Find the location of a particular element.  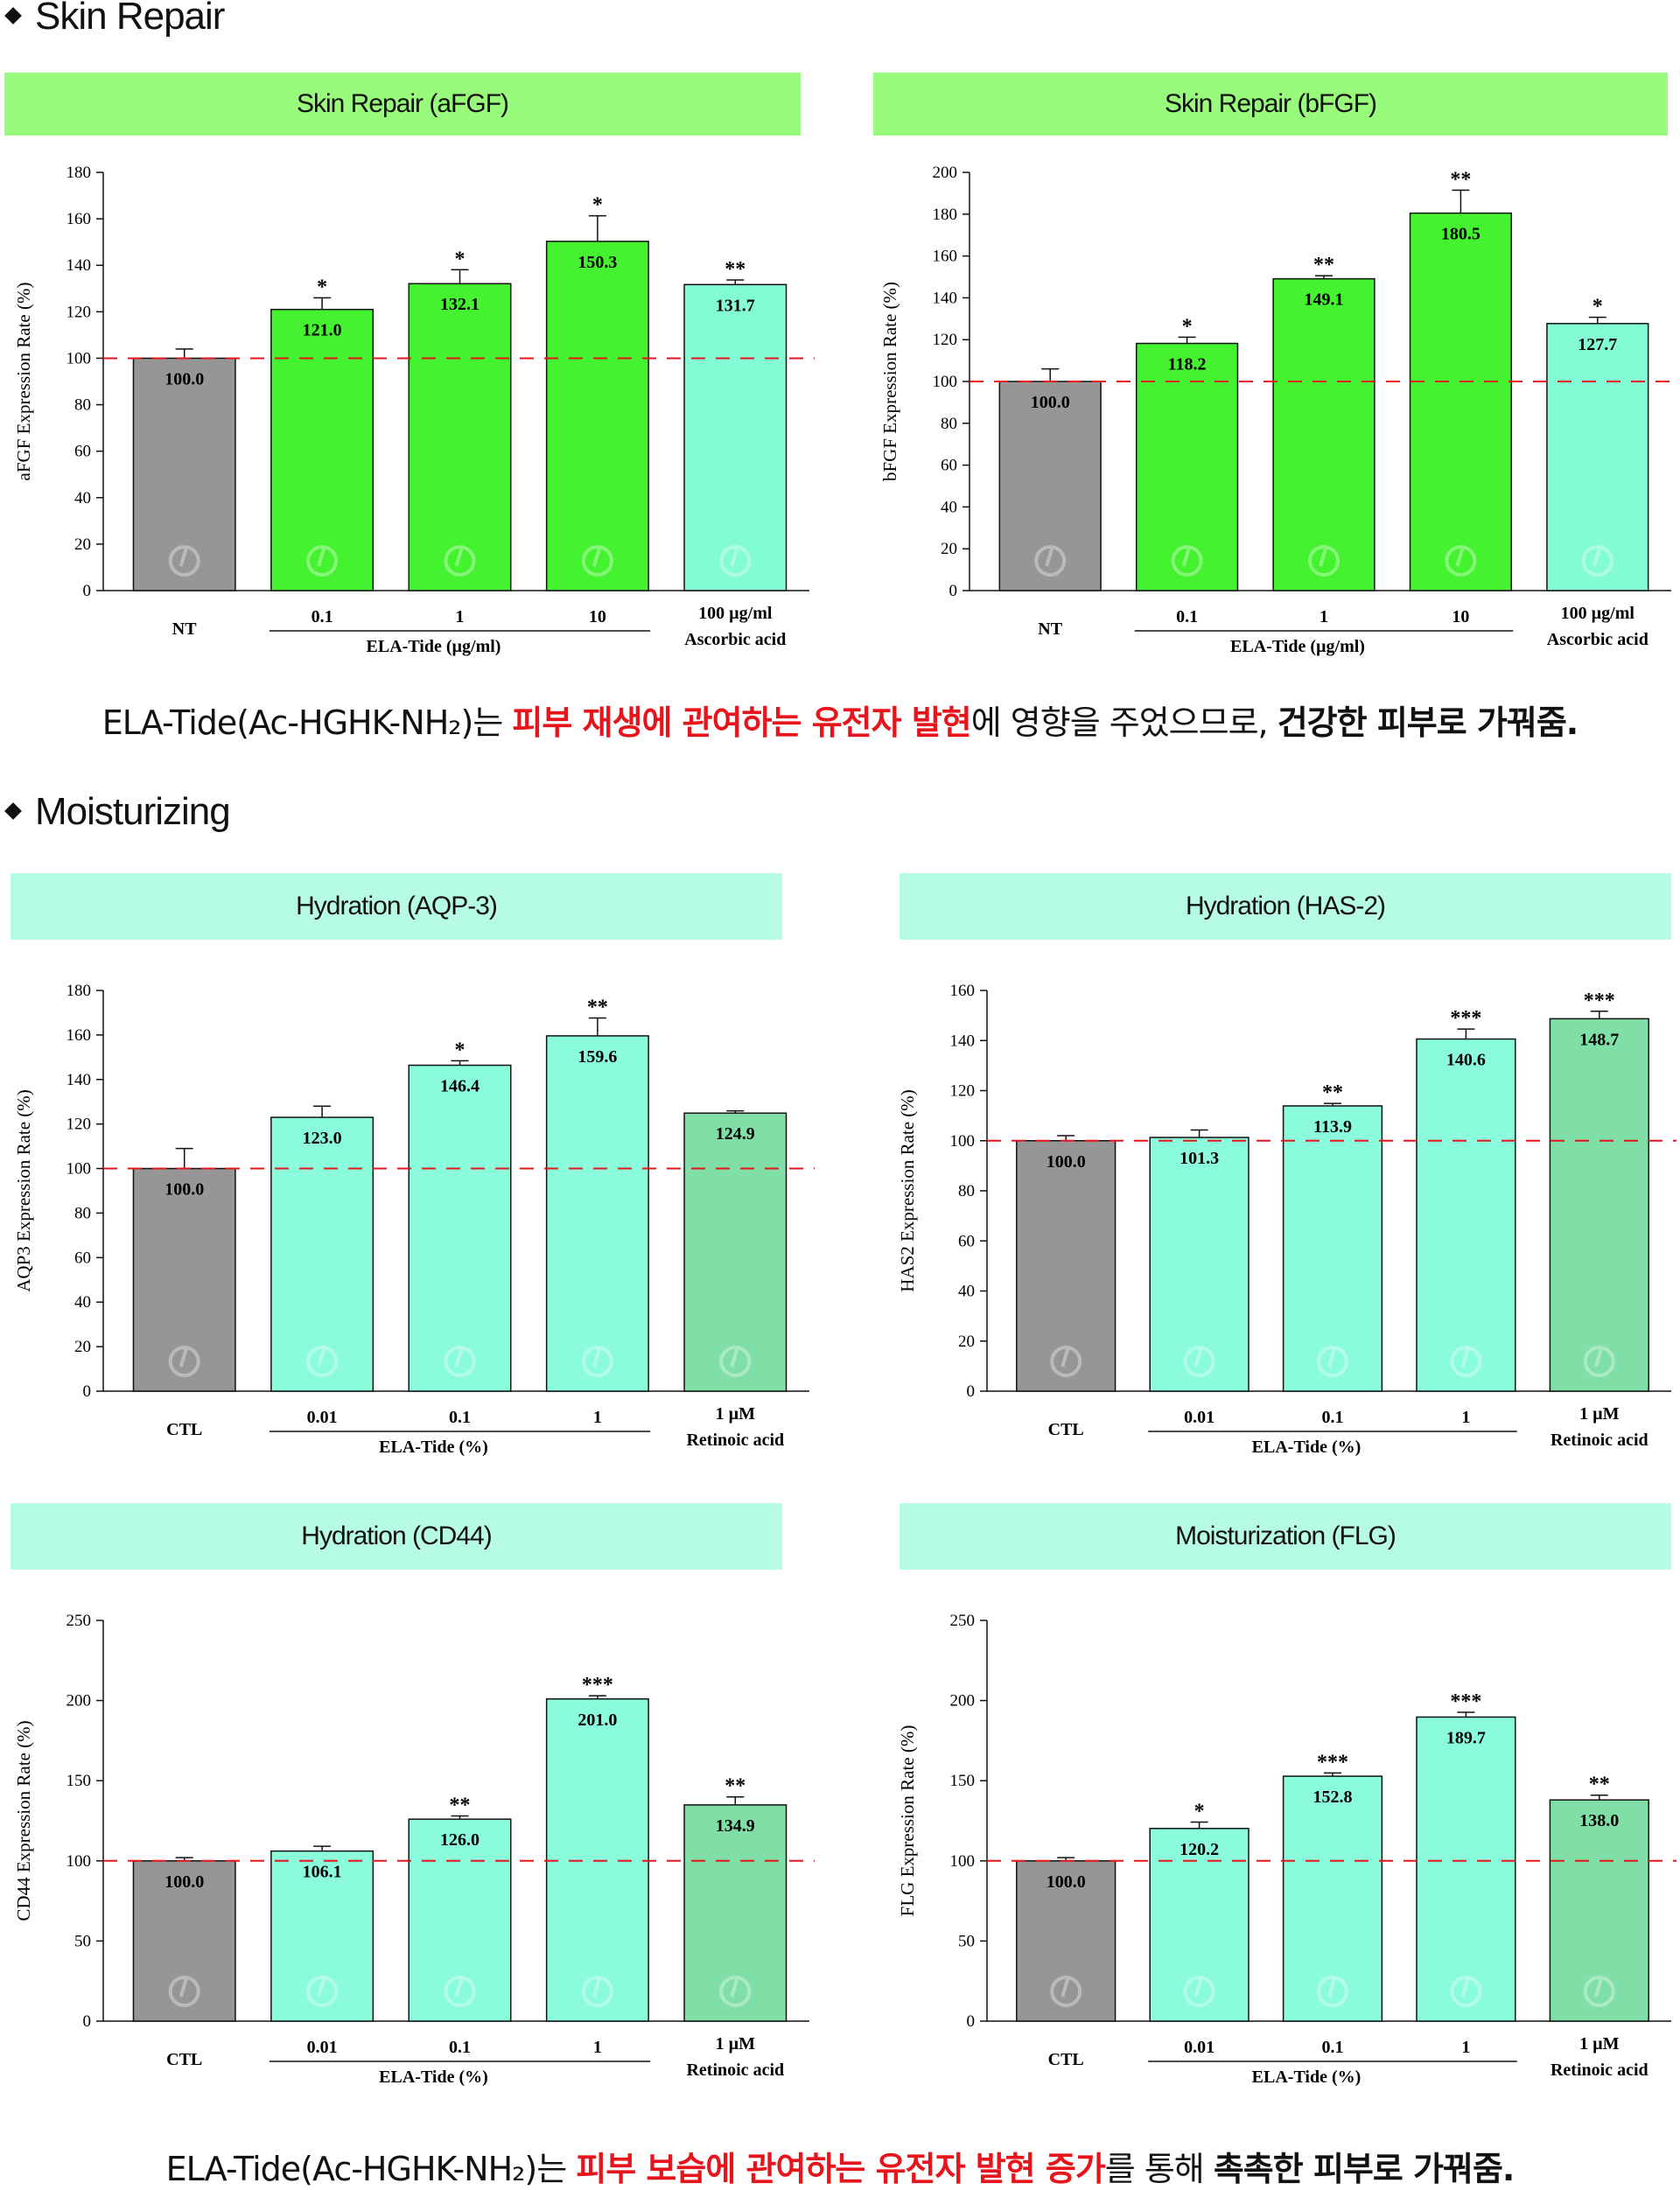

x-category-label: 1 µM is located at coordinates (1599, 2044).